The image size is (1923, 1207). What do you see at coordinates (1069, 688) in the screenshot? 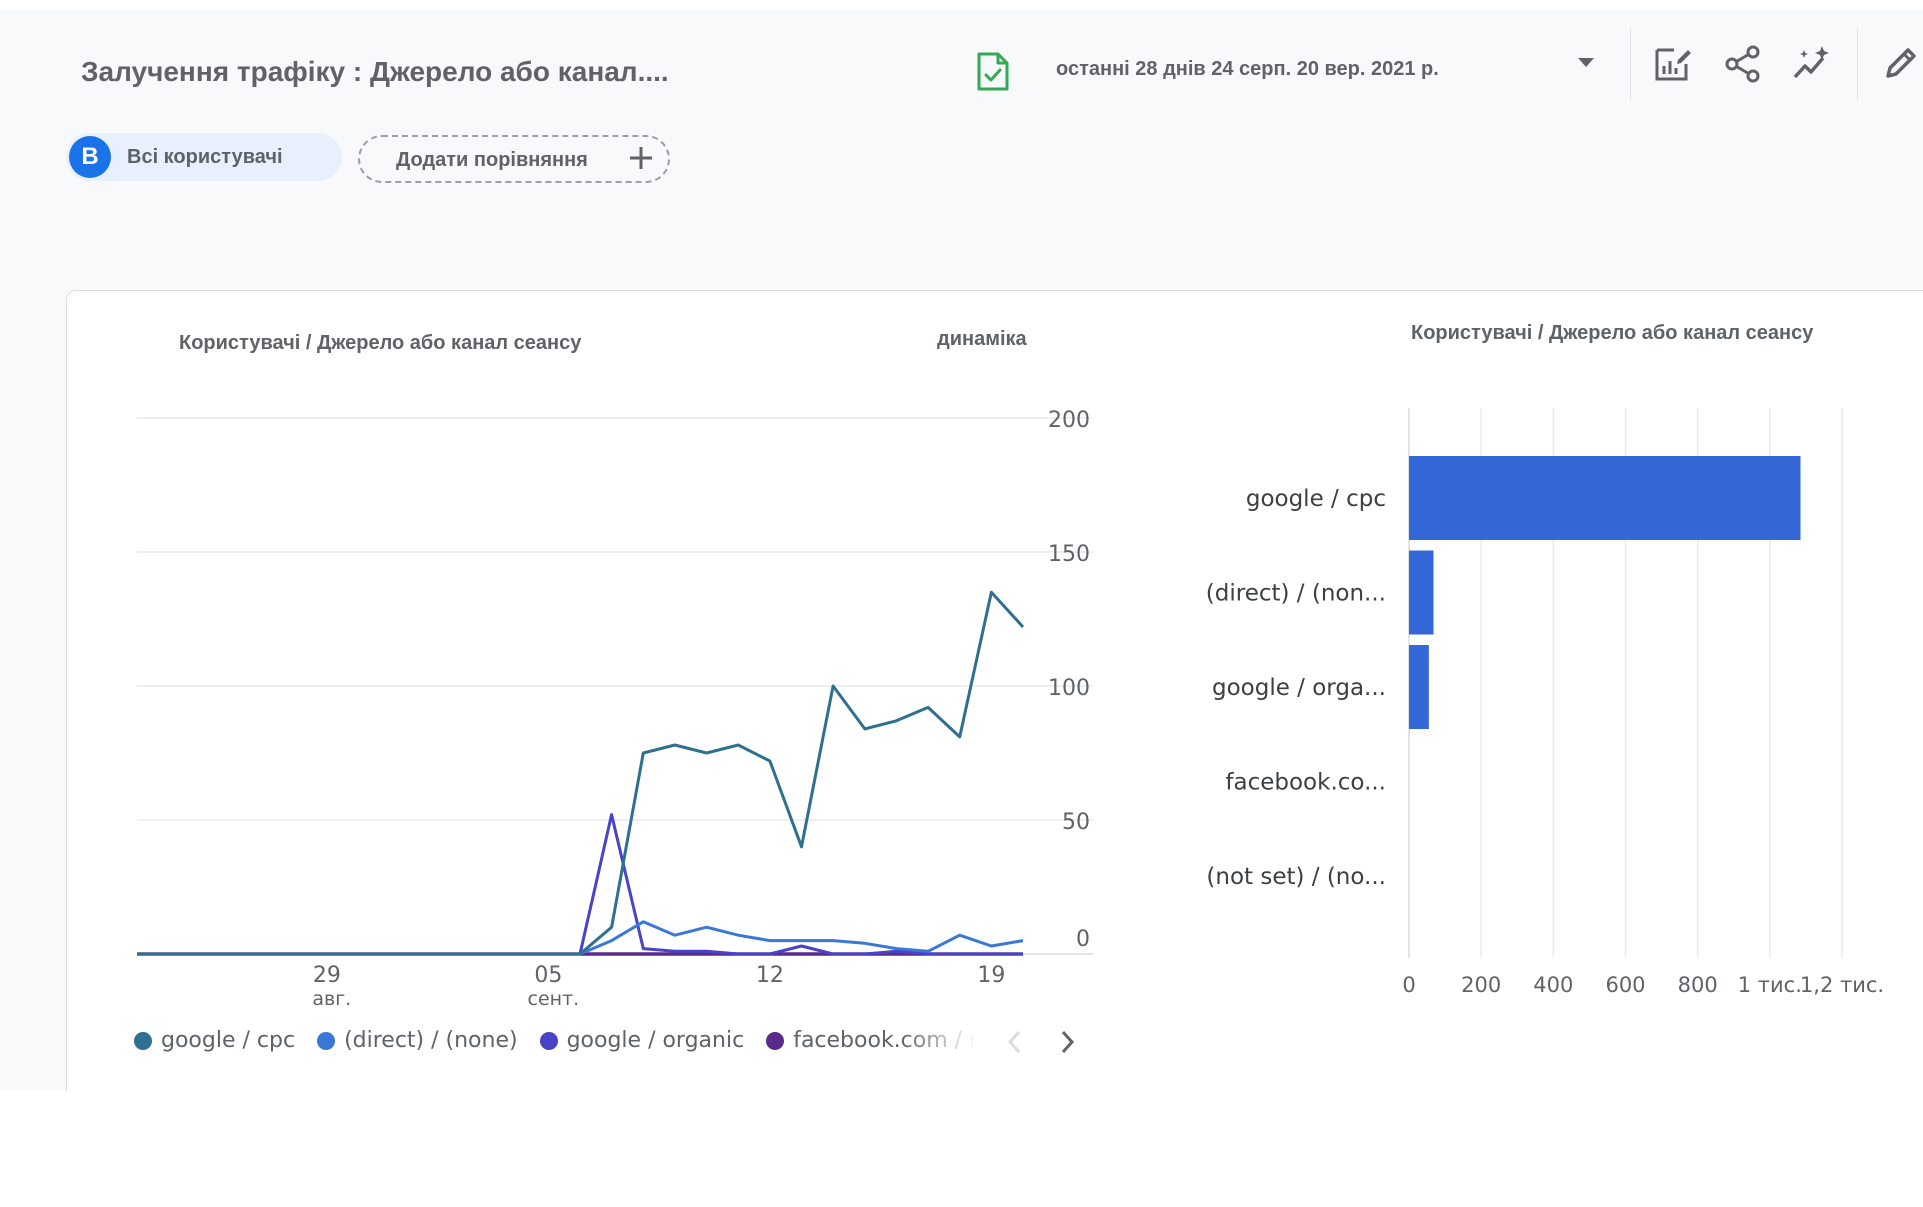
I see `line-chart-y-tick: 100` at bounding box center [1069, 688].